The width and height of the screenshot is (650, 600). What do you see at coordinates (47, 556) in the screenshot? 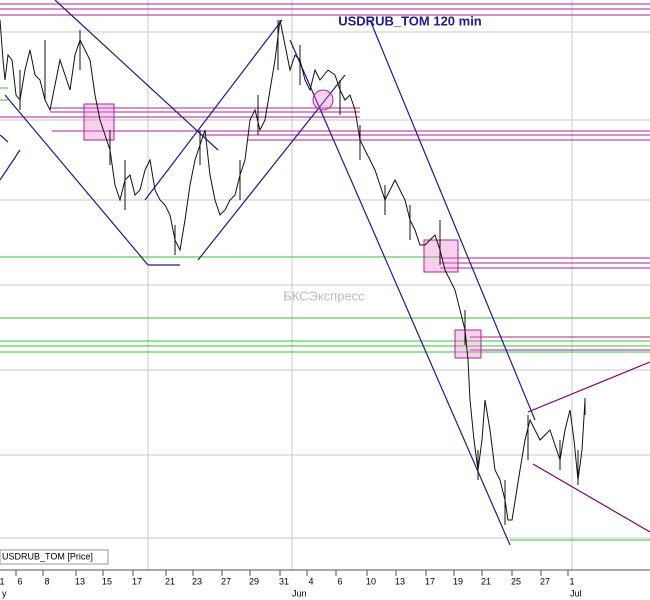
I see `legend-label: USDRUB_TOM [Price]` at bounding box center [47, 556].